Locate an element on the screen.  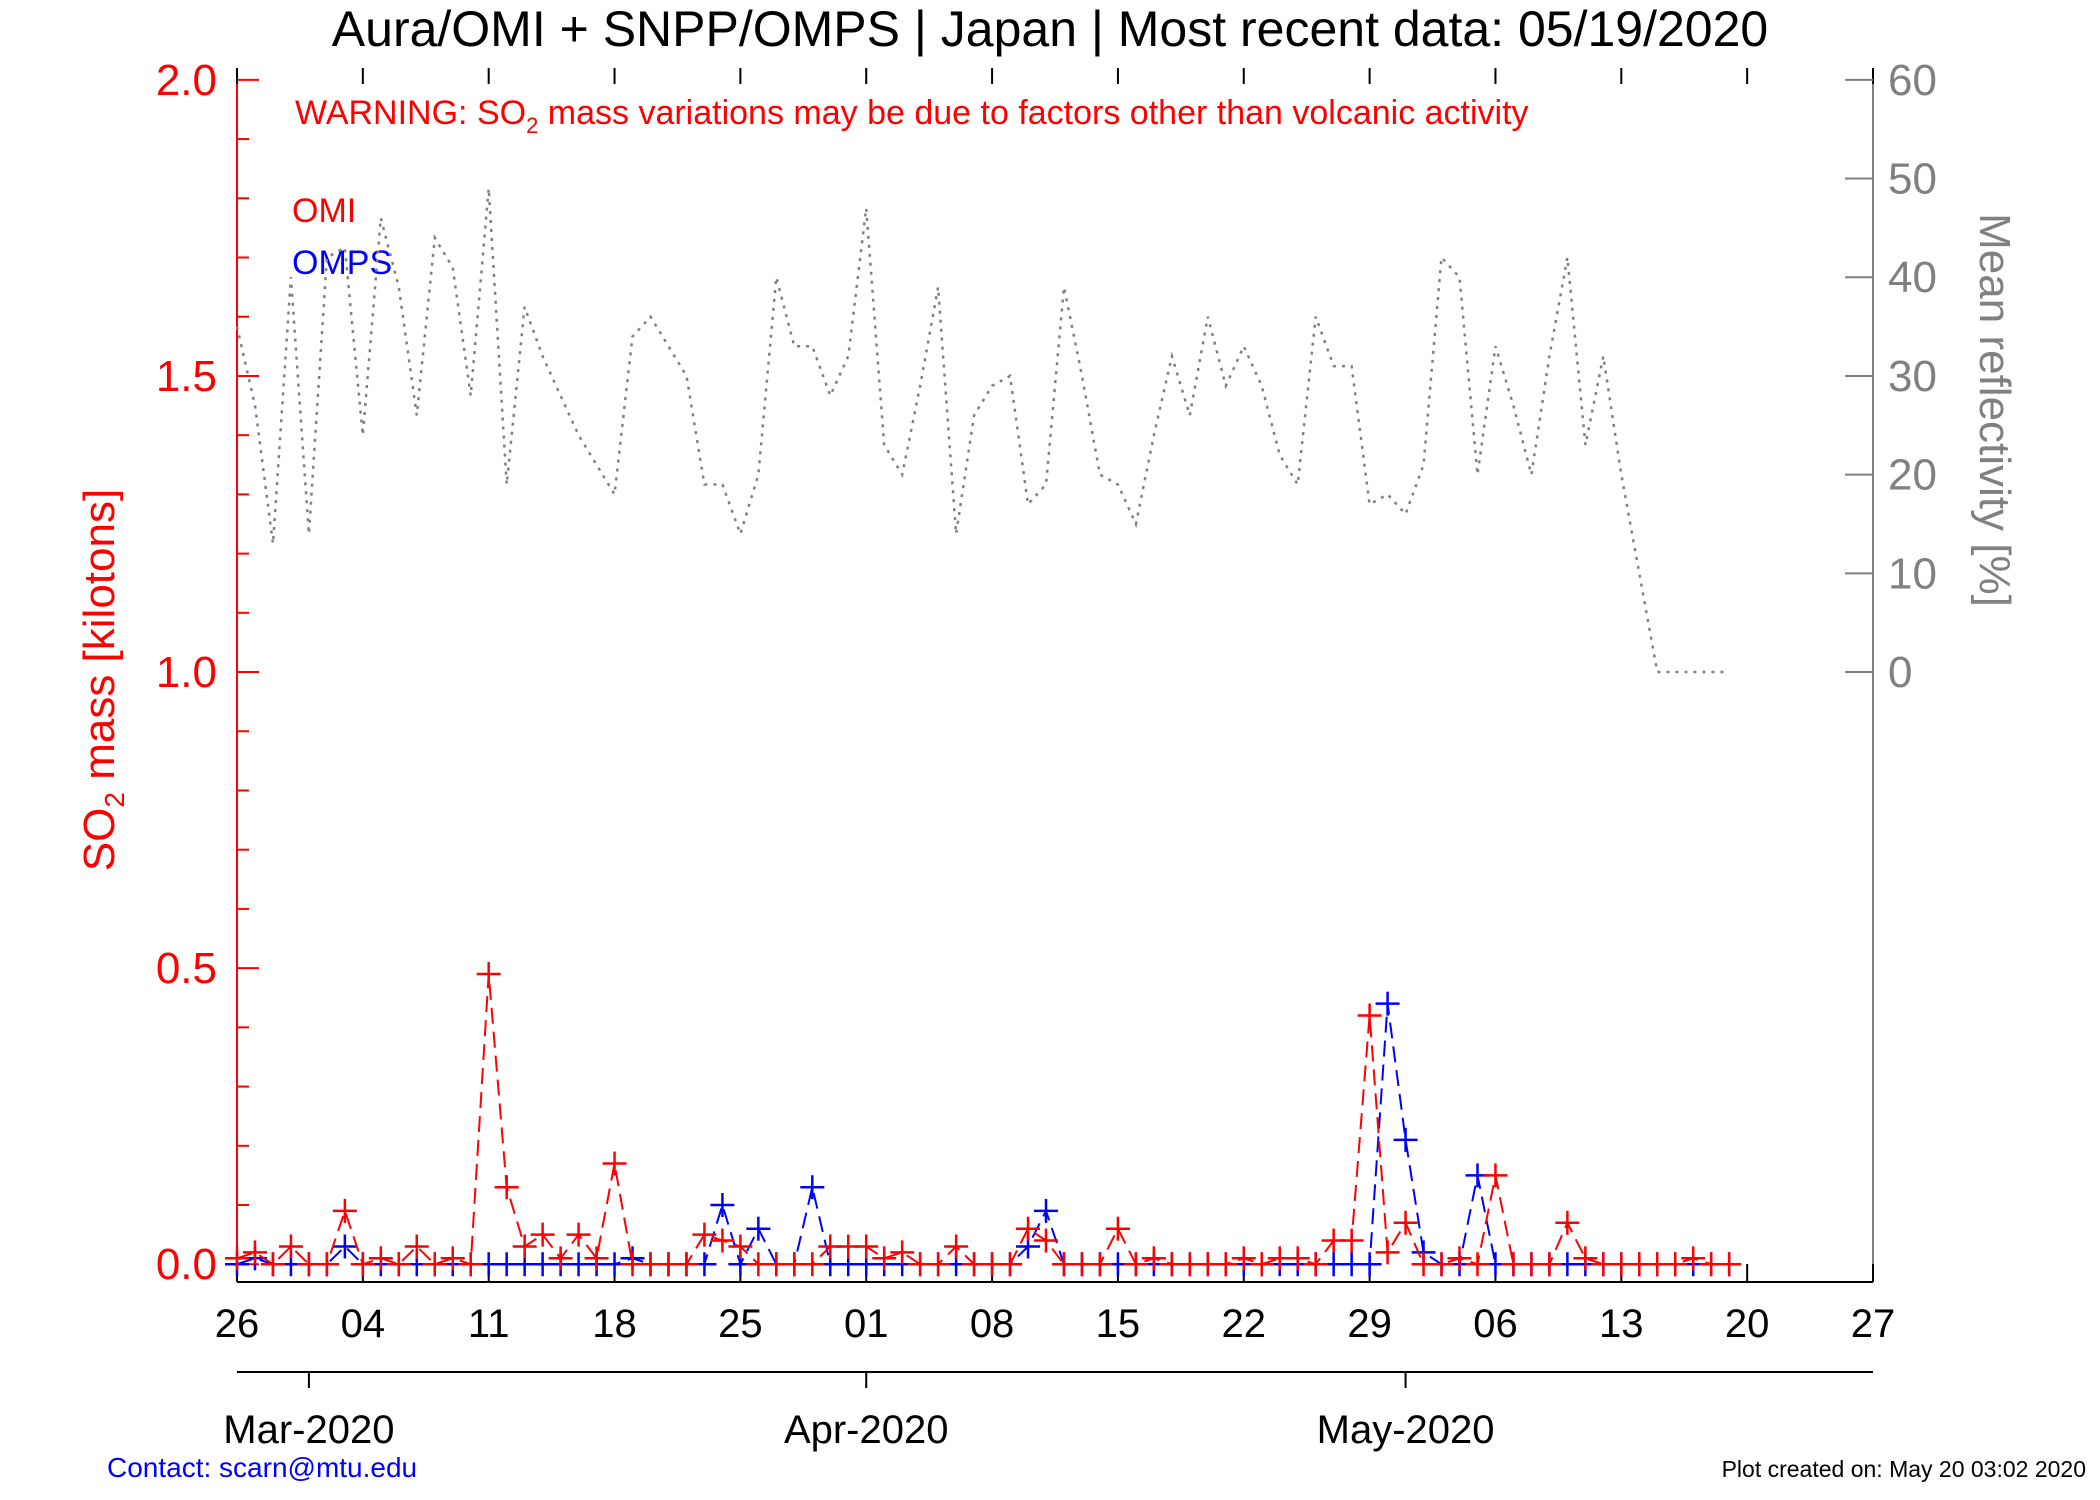
legend-omi: OMI is located at coordinates (324, 211).